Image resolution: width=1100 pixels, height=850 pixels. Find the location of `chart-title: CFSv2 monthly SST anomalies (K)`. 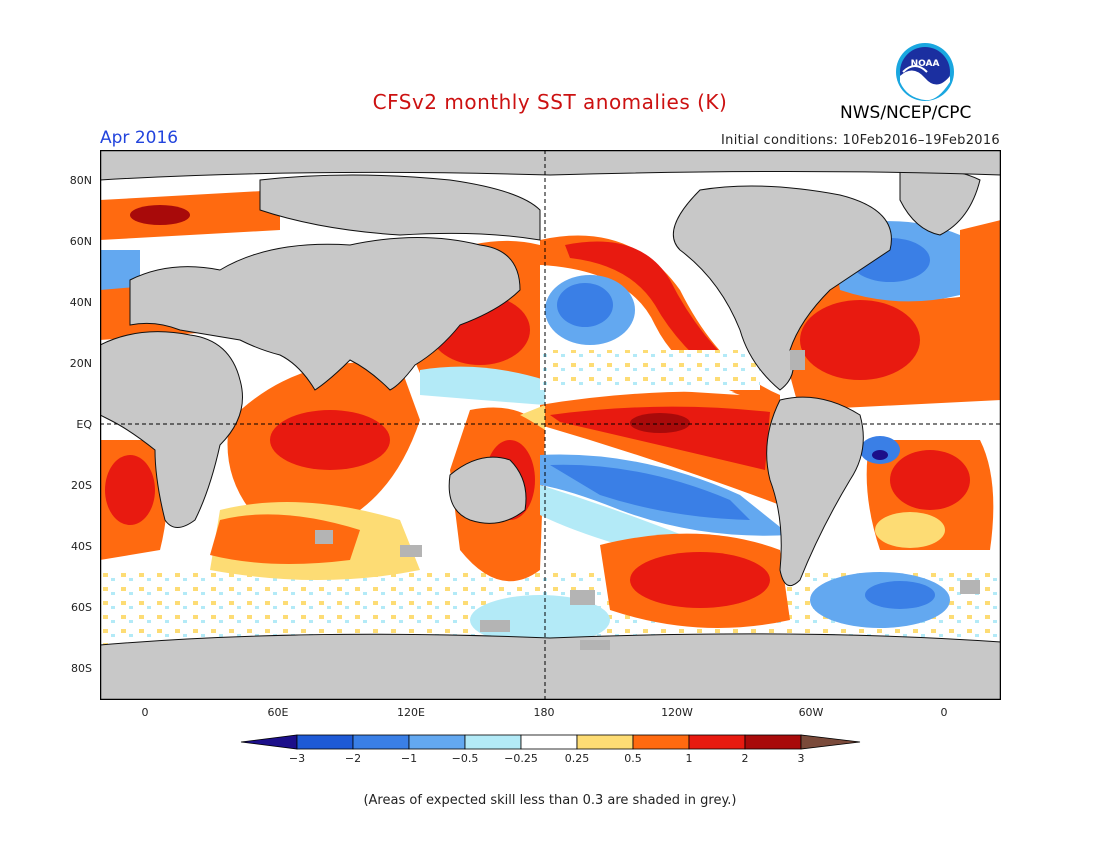

chart-title: CFSv2 monthly SST anomalies (K) is located at coordinates (550, 102).